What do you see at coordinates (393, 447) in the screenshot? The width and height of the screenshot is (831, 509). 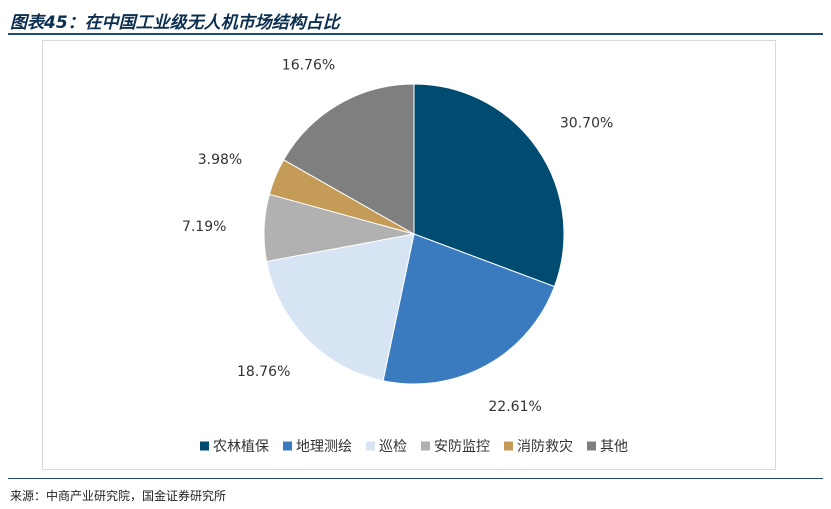 I see `legend-label-3: 巡检` at bounding box center [393, 447].